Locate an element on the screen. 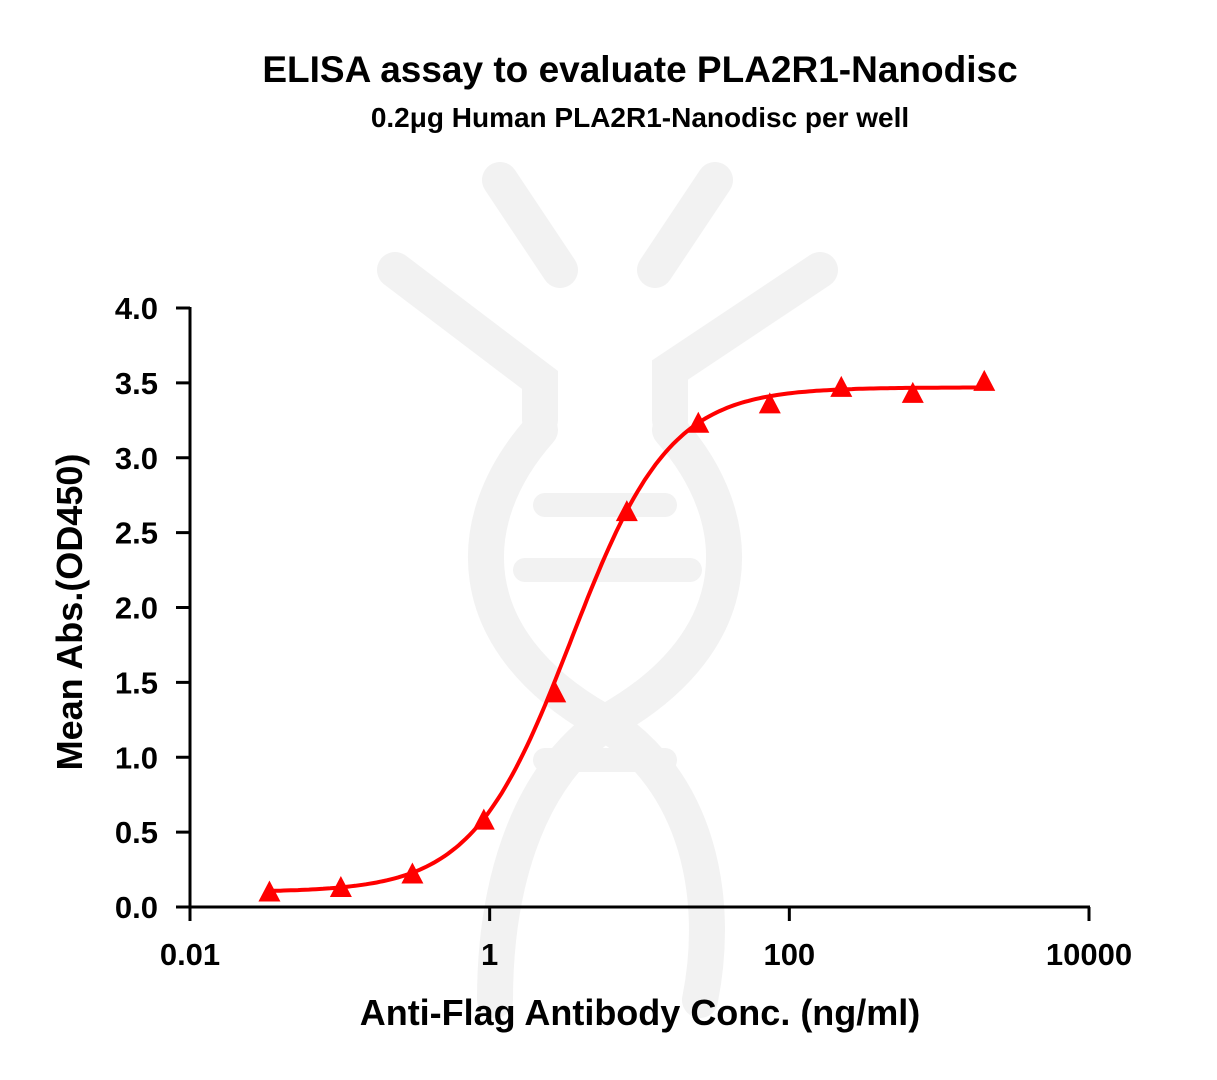  y-tick-label: 1.0 is located at coordinates (136, 757).